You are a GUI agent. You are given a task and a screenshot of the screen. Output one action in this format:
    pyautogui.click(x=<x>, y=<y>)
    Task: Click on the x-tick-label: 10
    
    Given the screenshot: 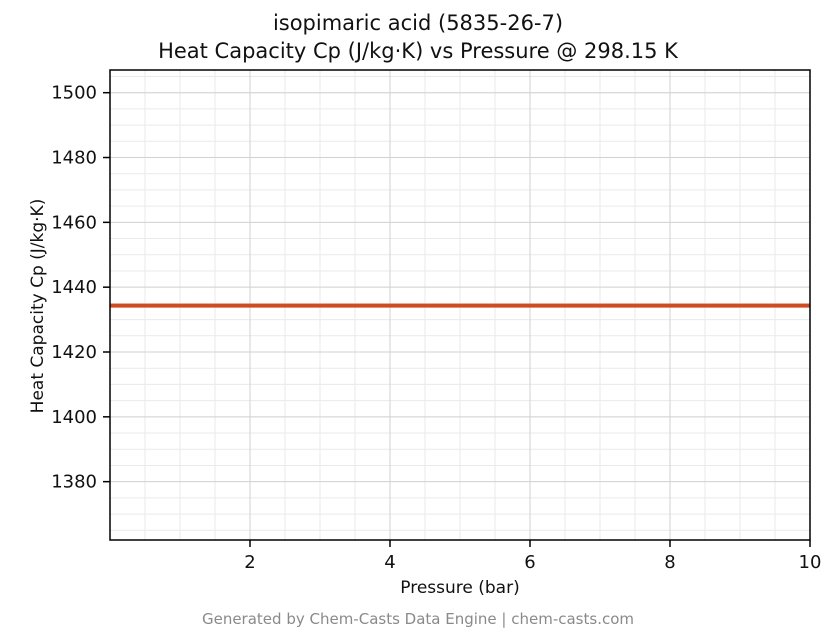 What is the action you would take?
    pyautogui.click(x=810, y=562)
    